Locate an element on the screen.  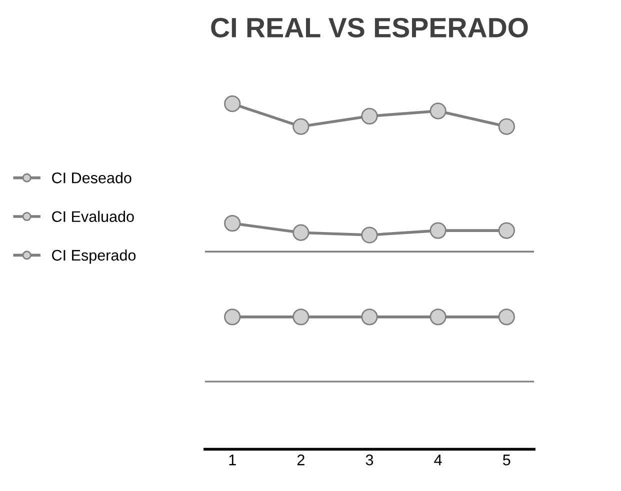
legend-label: CI Evaluado is located at coordinates (93, 216).